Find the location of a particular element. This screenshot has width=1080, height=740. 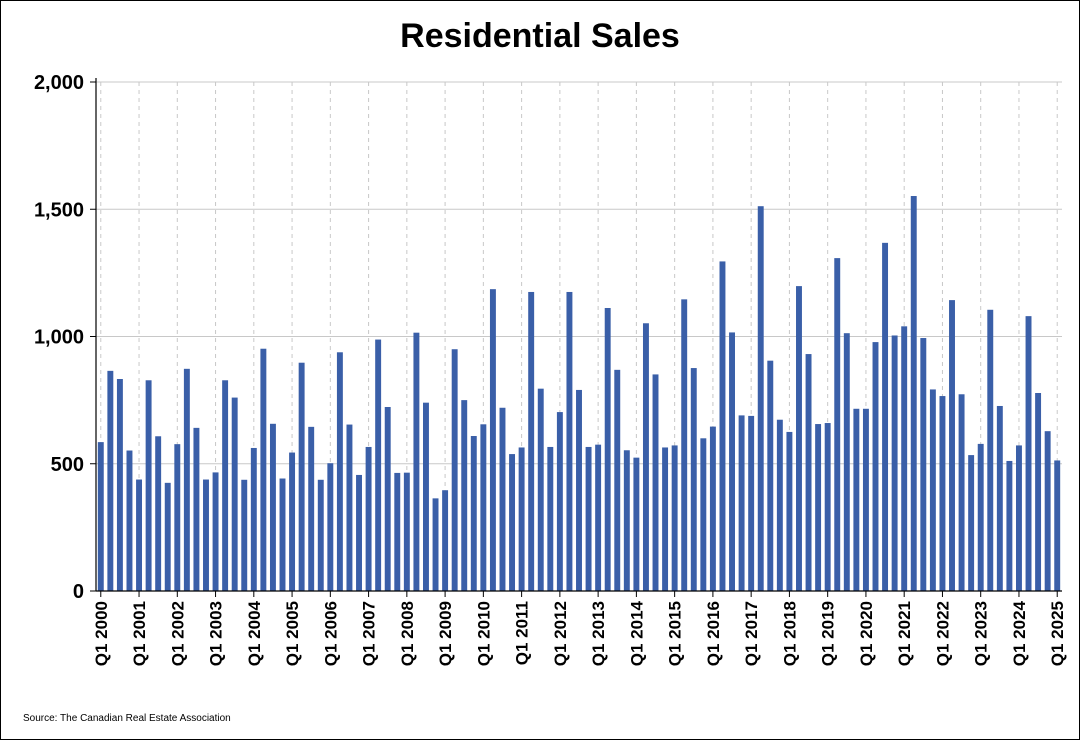

x-tick-label: Q1 2008 is located at coordinates (407, 633).